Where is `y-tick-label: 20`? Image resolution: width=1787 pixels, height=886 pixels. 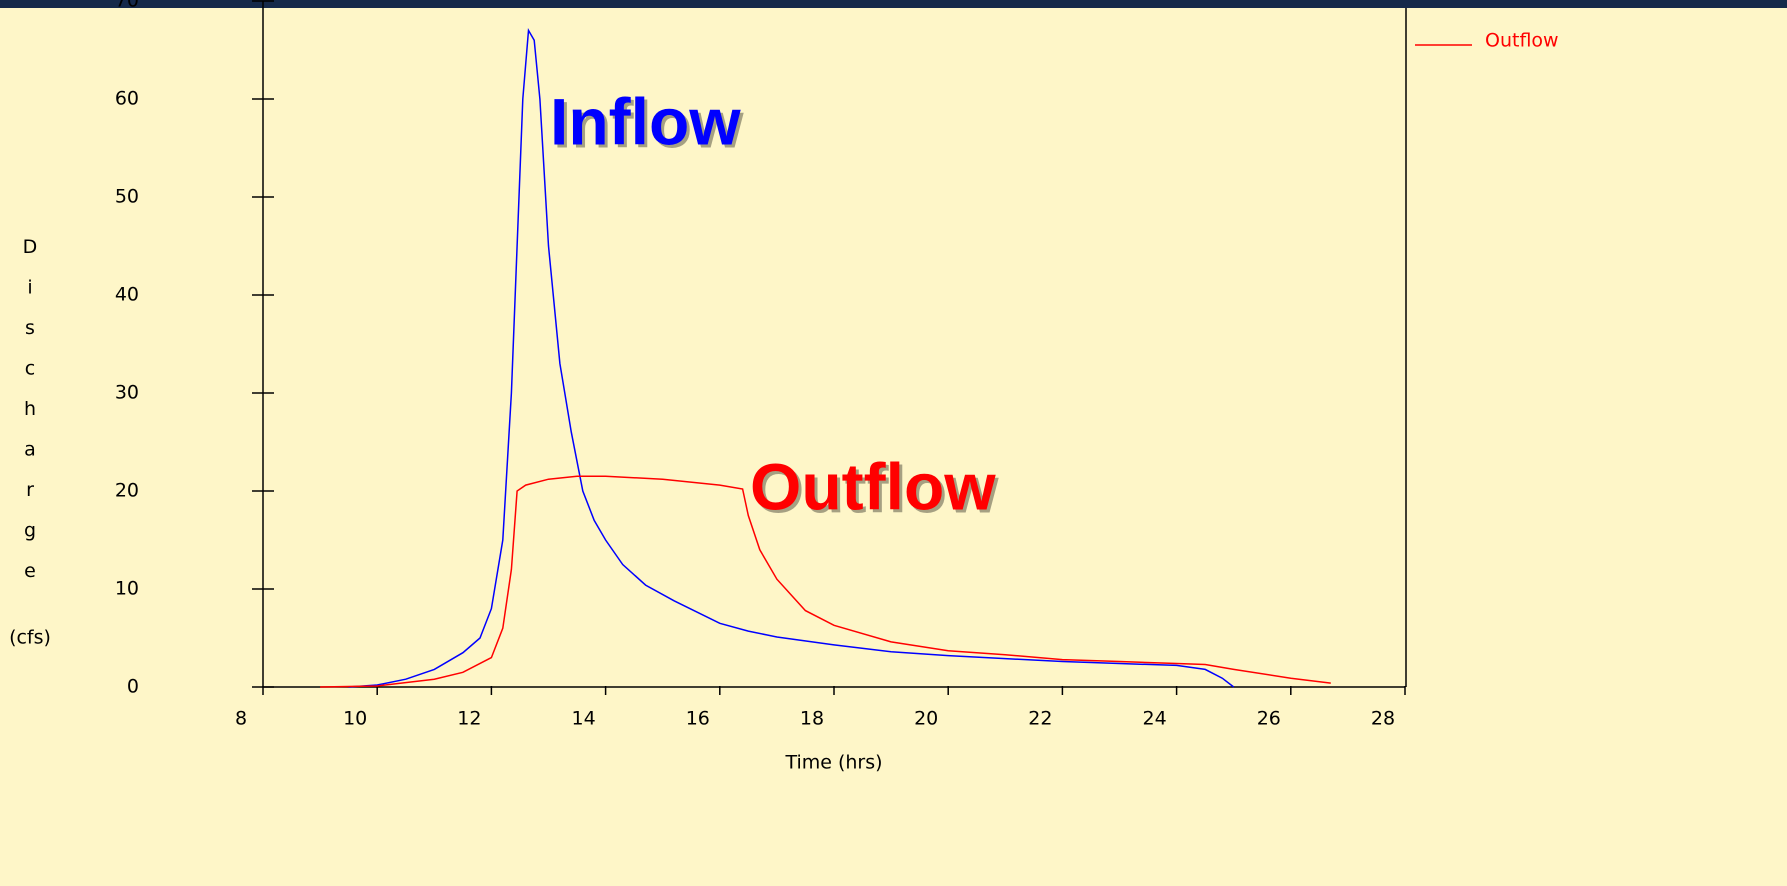
y-tick-label: 20 is located at coordinates (127, 491).